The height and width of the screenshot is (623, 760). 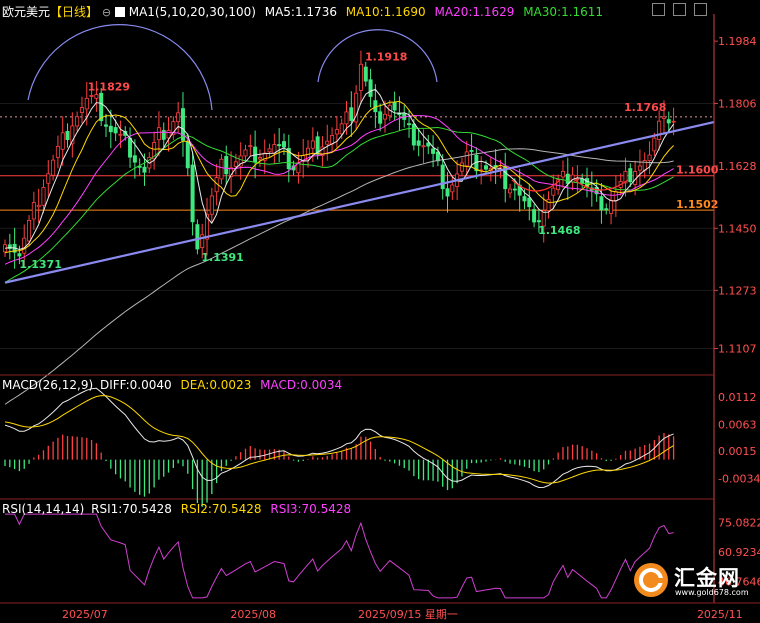 I want to click on ma-indicator-icon, so click(x=119, y=12).